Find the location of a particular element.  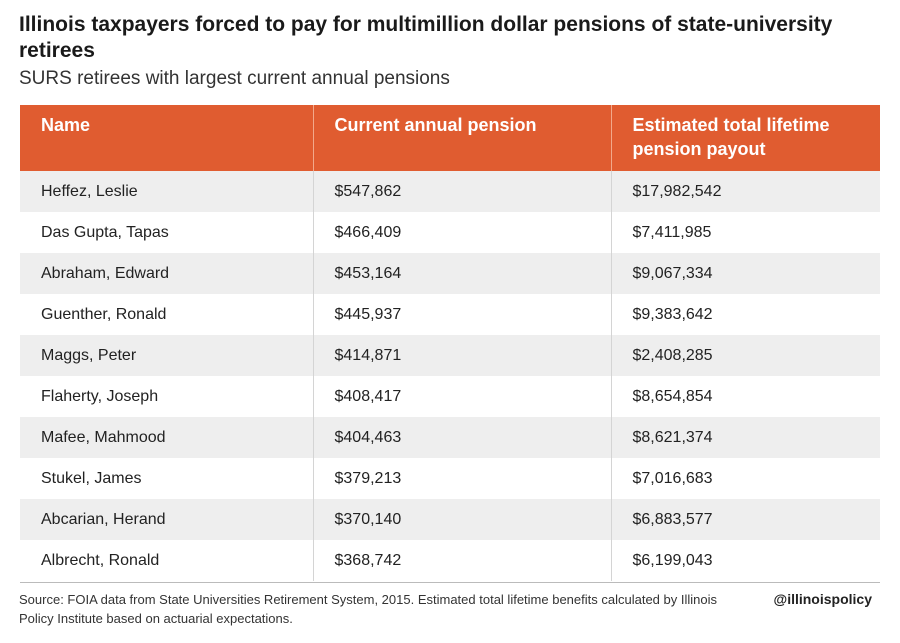

cell-lifetime-payout: $7,411,985 is located at coordinates (745, 232).